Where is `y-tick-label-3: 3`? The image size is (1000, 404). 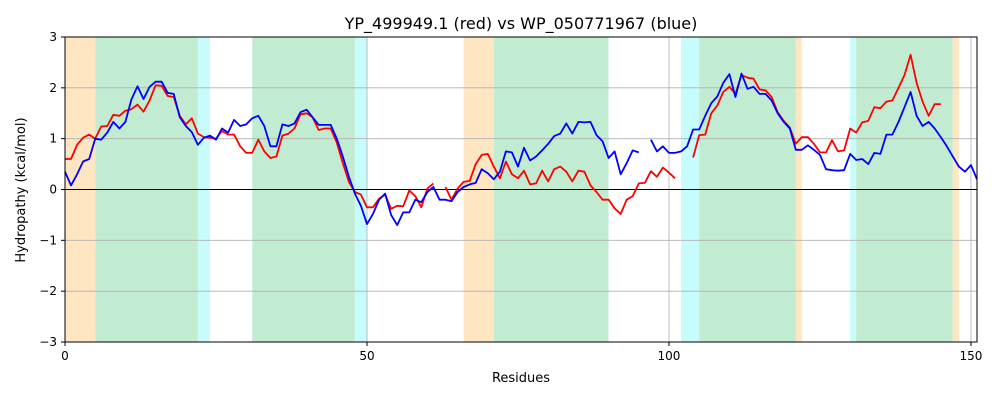
y-tick-label-3: 3 is located at coordinates (53, 37).